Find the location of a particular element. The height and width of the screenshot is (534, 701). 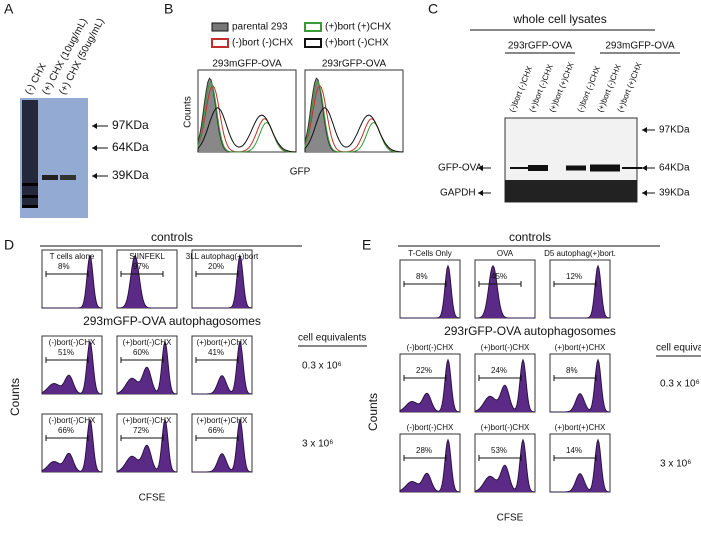

percent: 22% is located at coordinates (424, 370).